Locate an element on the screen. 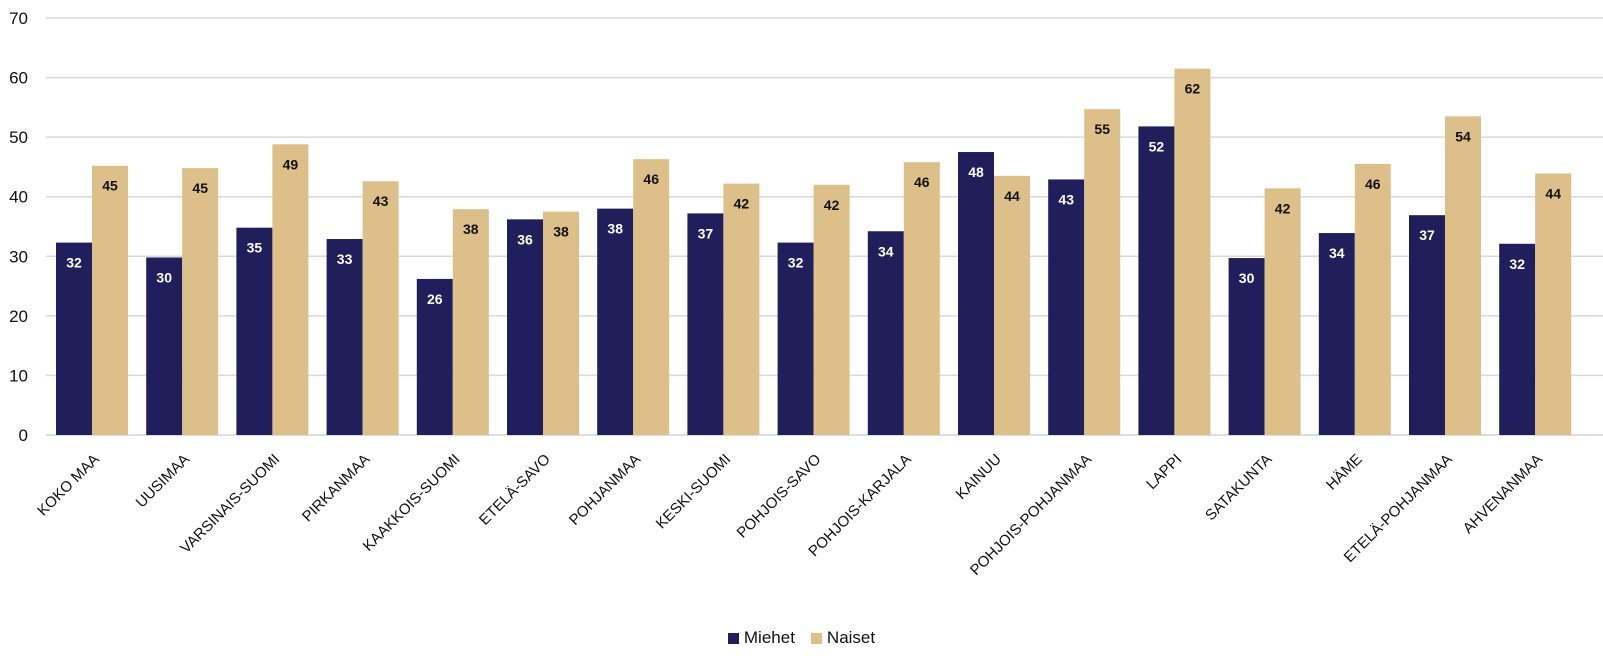 The height and width of the screenshot is (661, 1603). data-label: 33 is located at coordinates (345, 259).